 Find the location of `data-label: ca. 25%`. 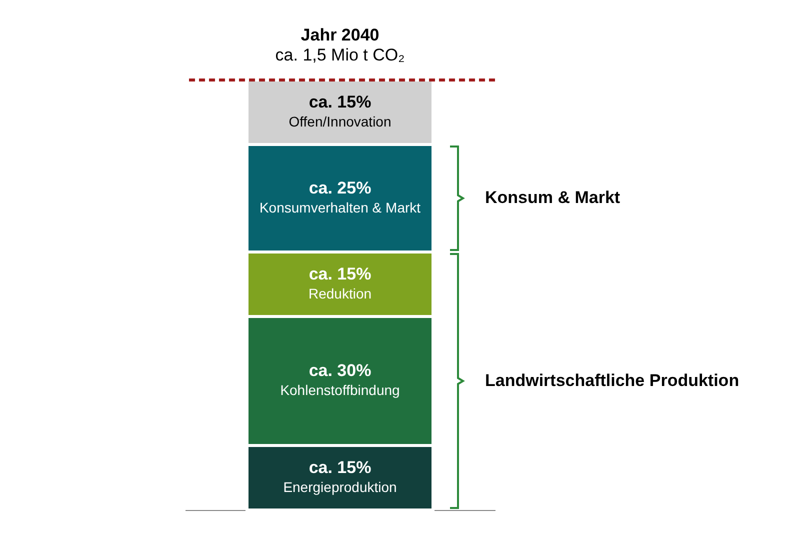

data-label: ca. 25% is located at coordinates (340, 188).